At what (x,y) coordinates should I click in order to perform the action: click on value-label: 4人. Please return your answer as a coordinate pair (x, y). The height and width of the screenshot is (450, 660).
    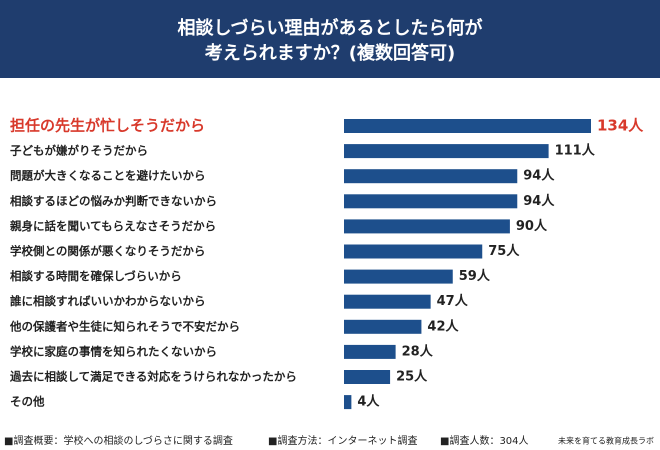
    Looking at the image, I should click on (368, 402).